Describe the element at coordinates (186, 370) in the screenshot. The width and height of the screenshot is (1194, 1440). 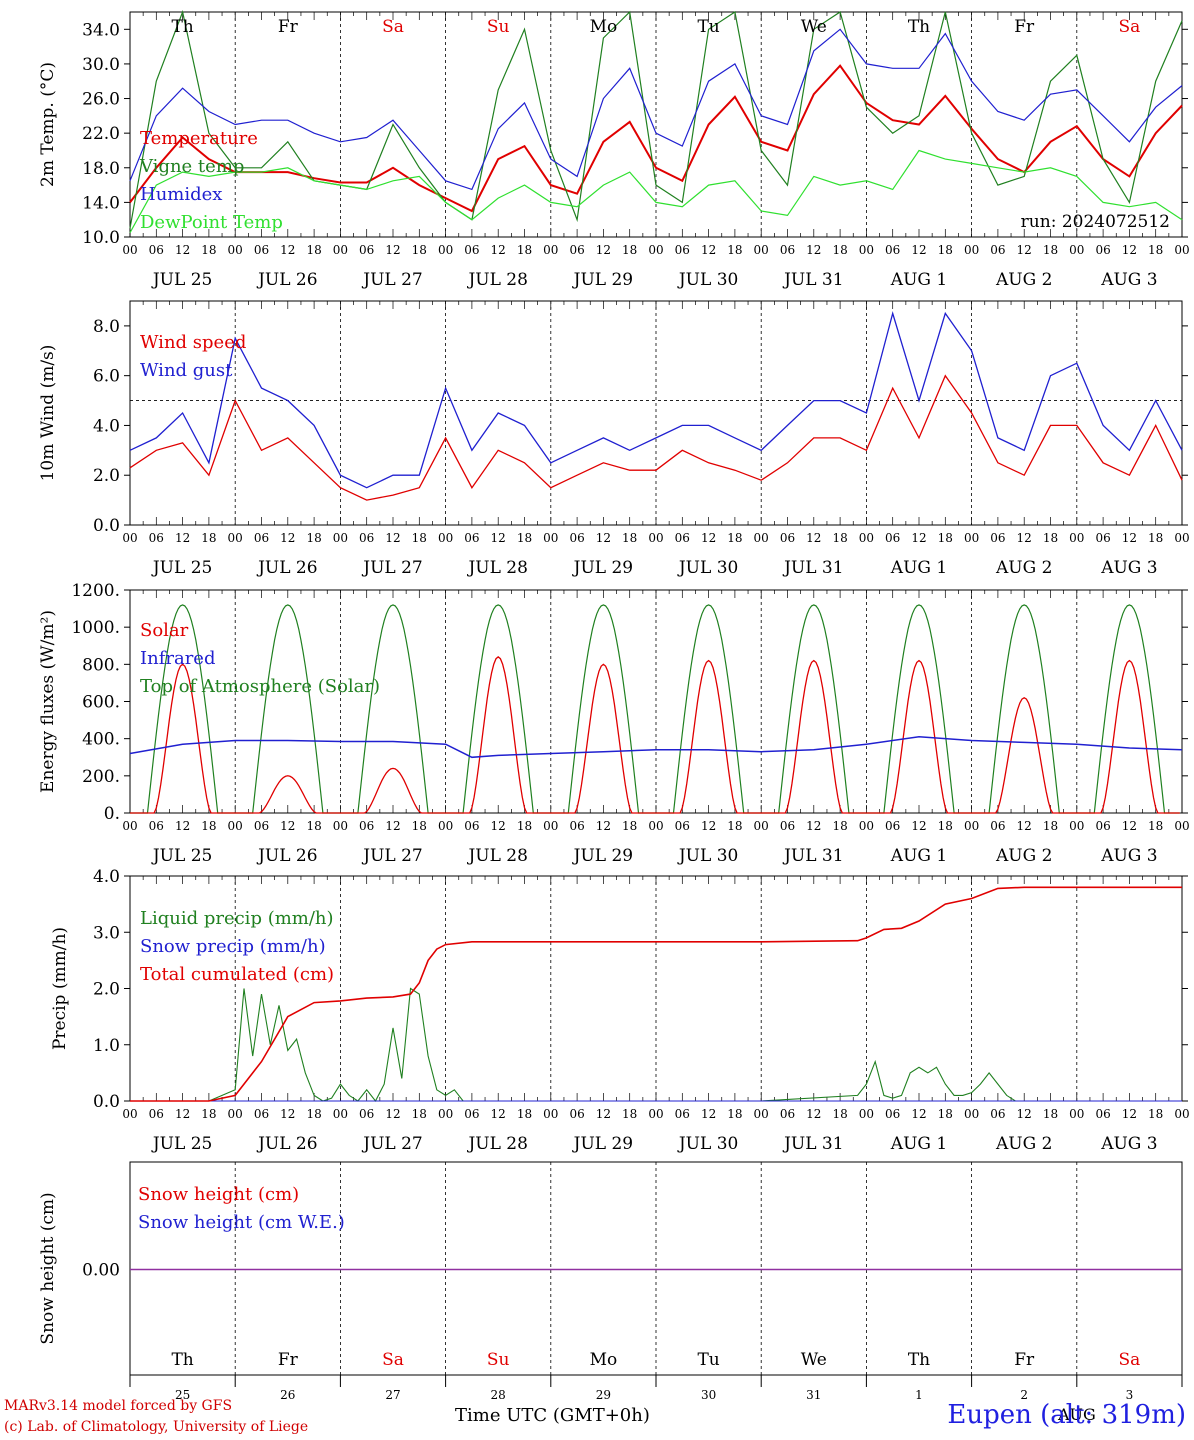
I see `legend-entry: Wind gust` at that location.